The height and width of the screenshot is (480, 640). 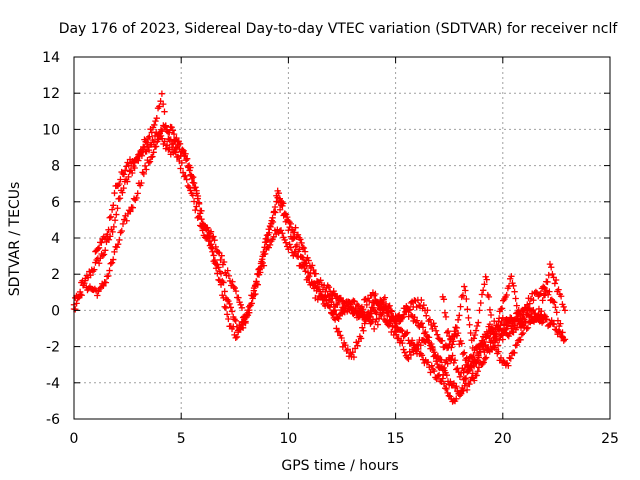 What do you see at coordinates (51, 58) in the screenshot?
I see `y-tick-label: 14` at bounding box center [51, 58].